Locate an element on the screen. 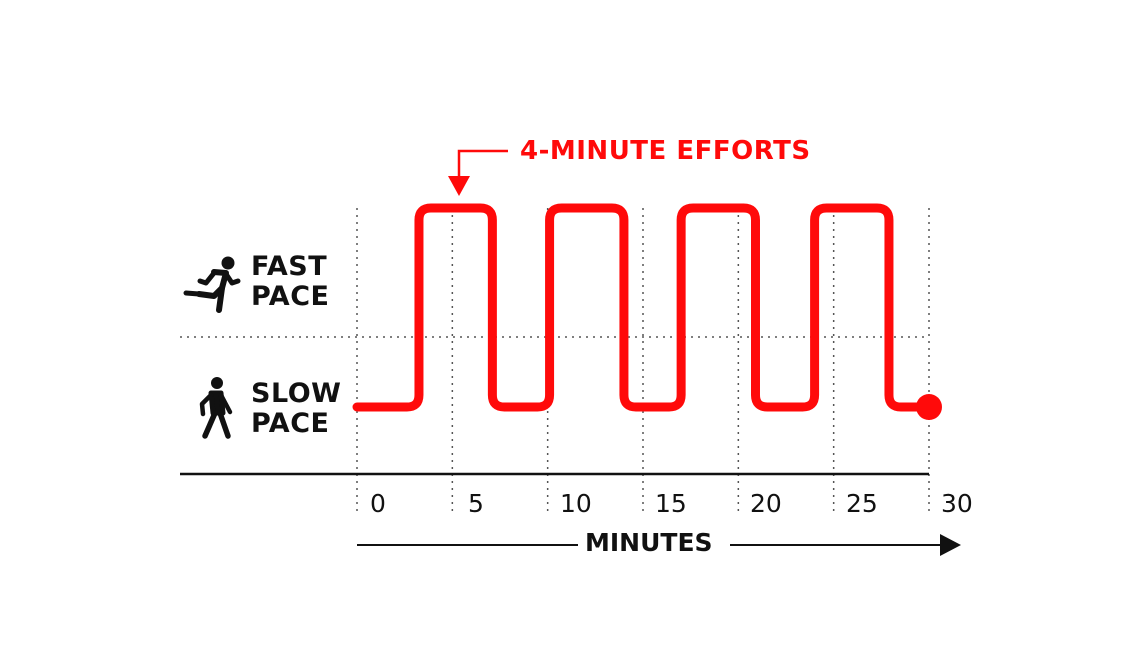 The image size is (1140, 655). x-tick-25: 25 is located at coordinates (862, 503).